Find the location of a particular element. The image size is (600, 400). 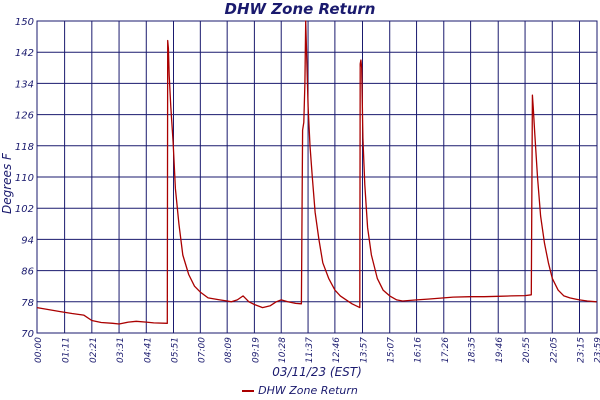

y-tick-label: 102 is located at coordinates (24, 209).